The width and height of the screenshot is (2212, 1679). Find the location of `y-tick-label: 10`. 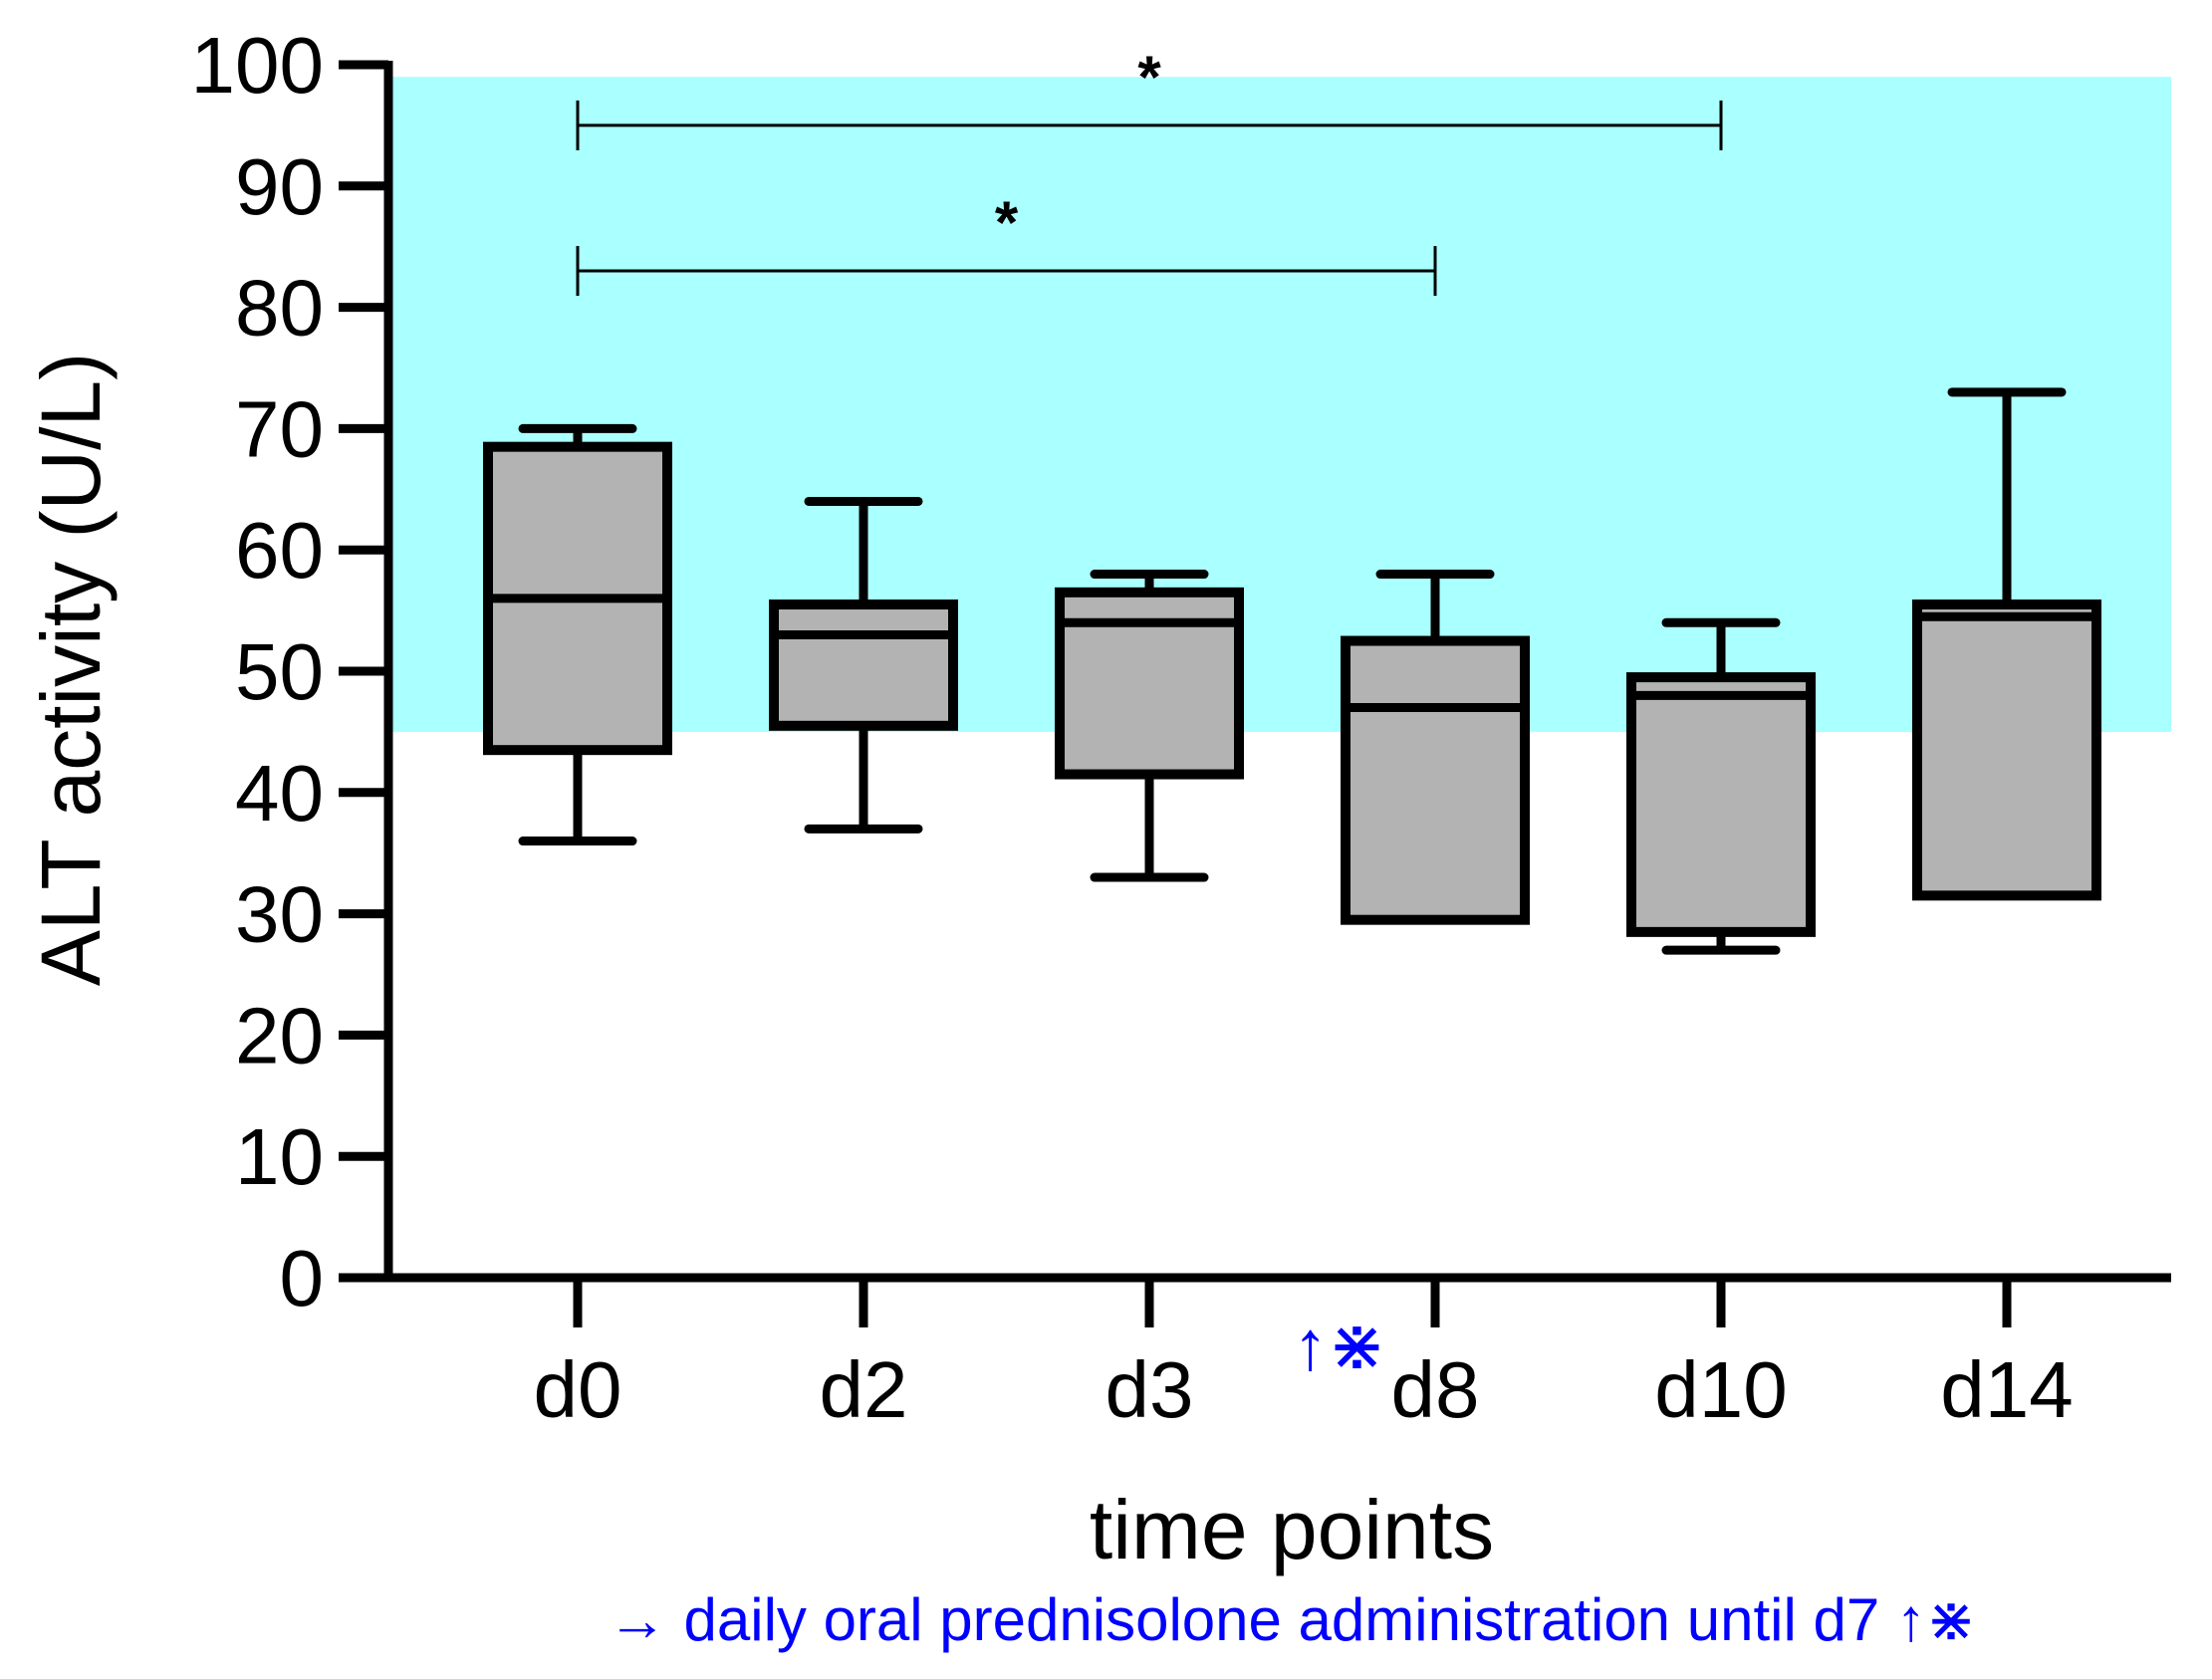

y-tick-label: 10 is located at coordinates (279, 1156).